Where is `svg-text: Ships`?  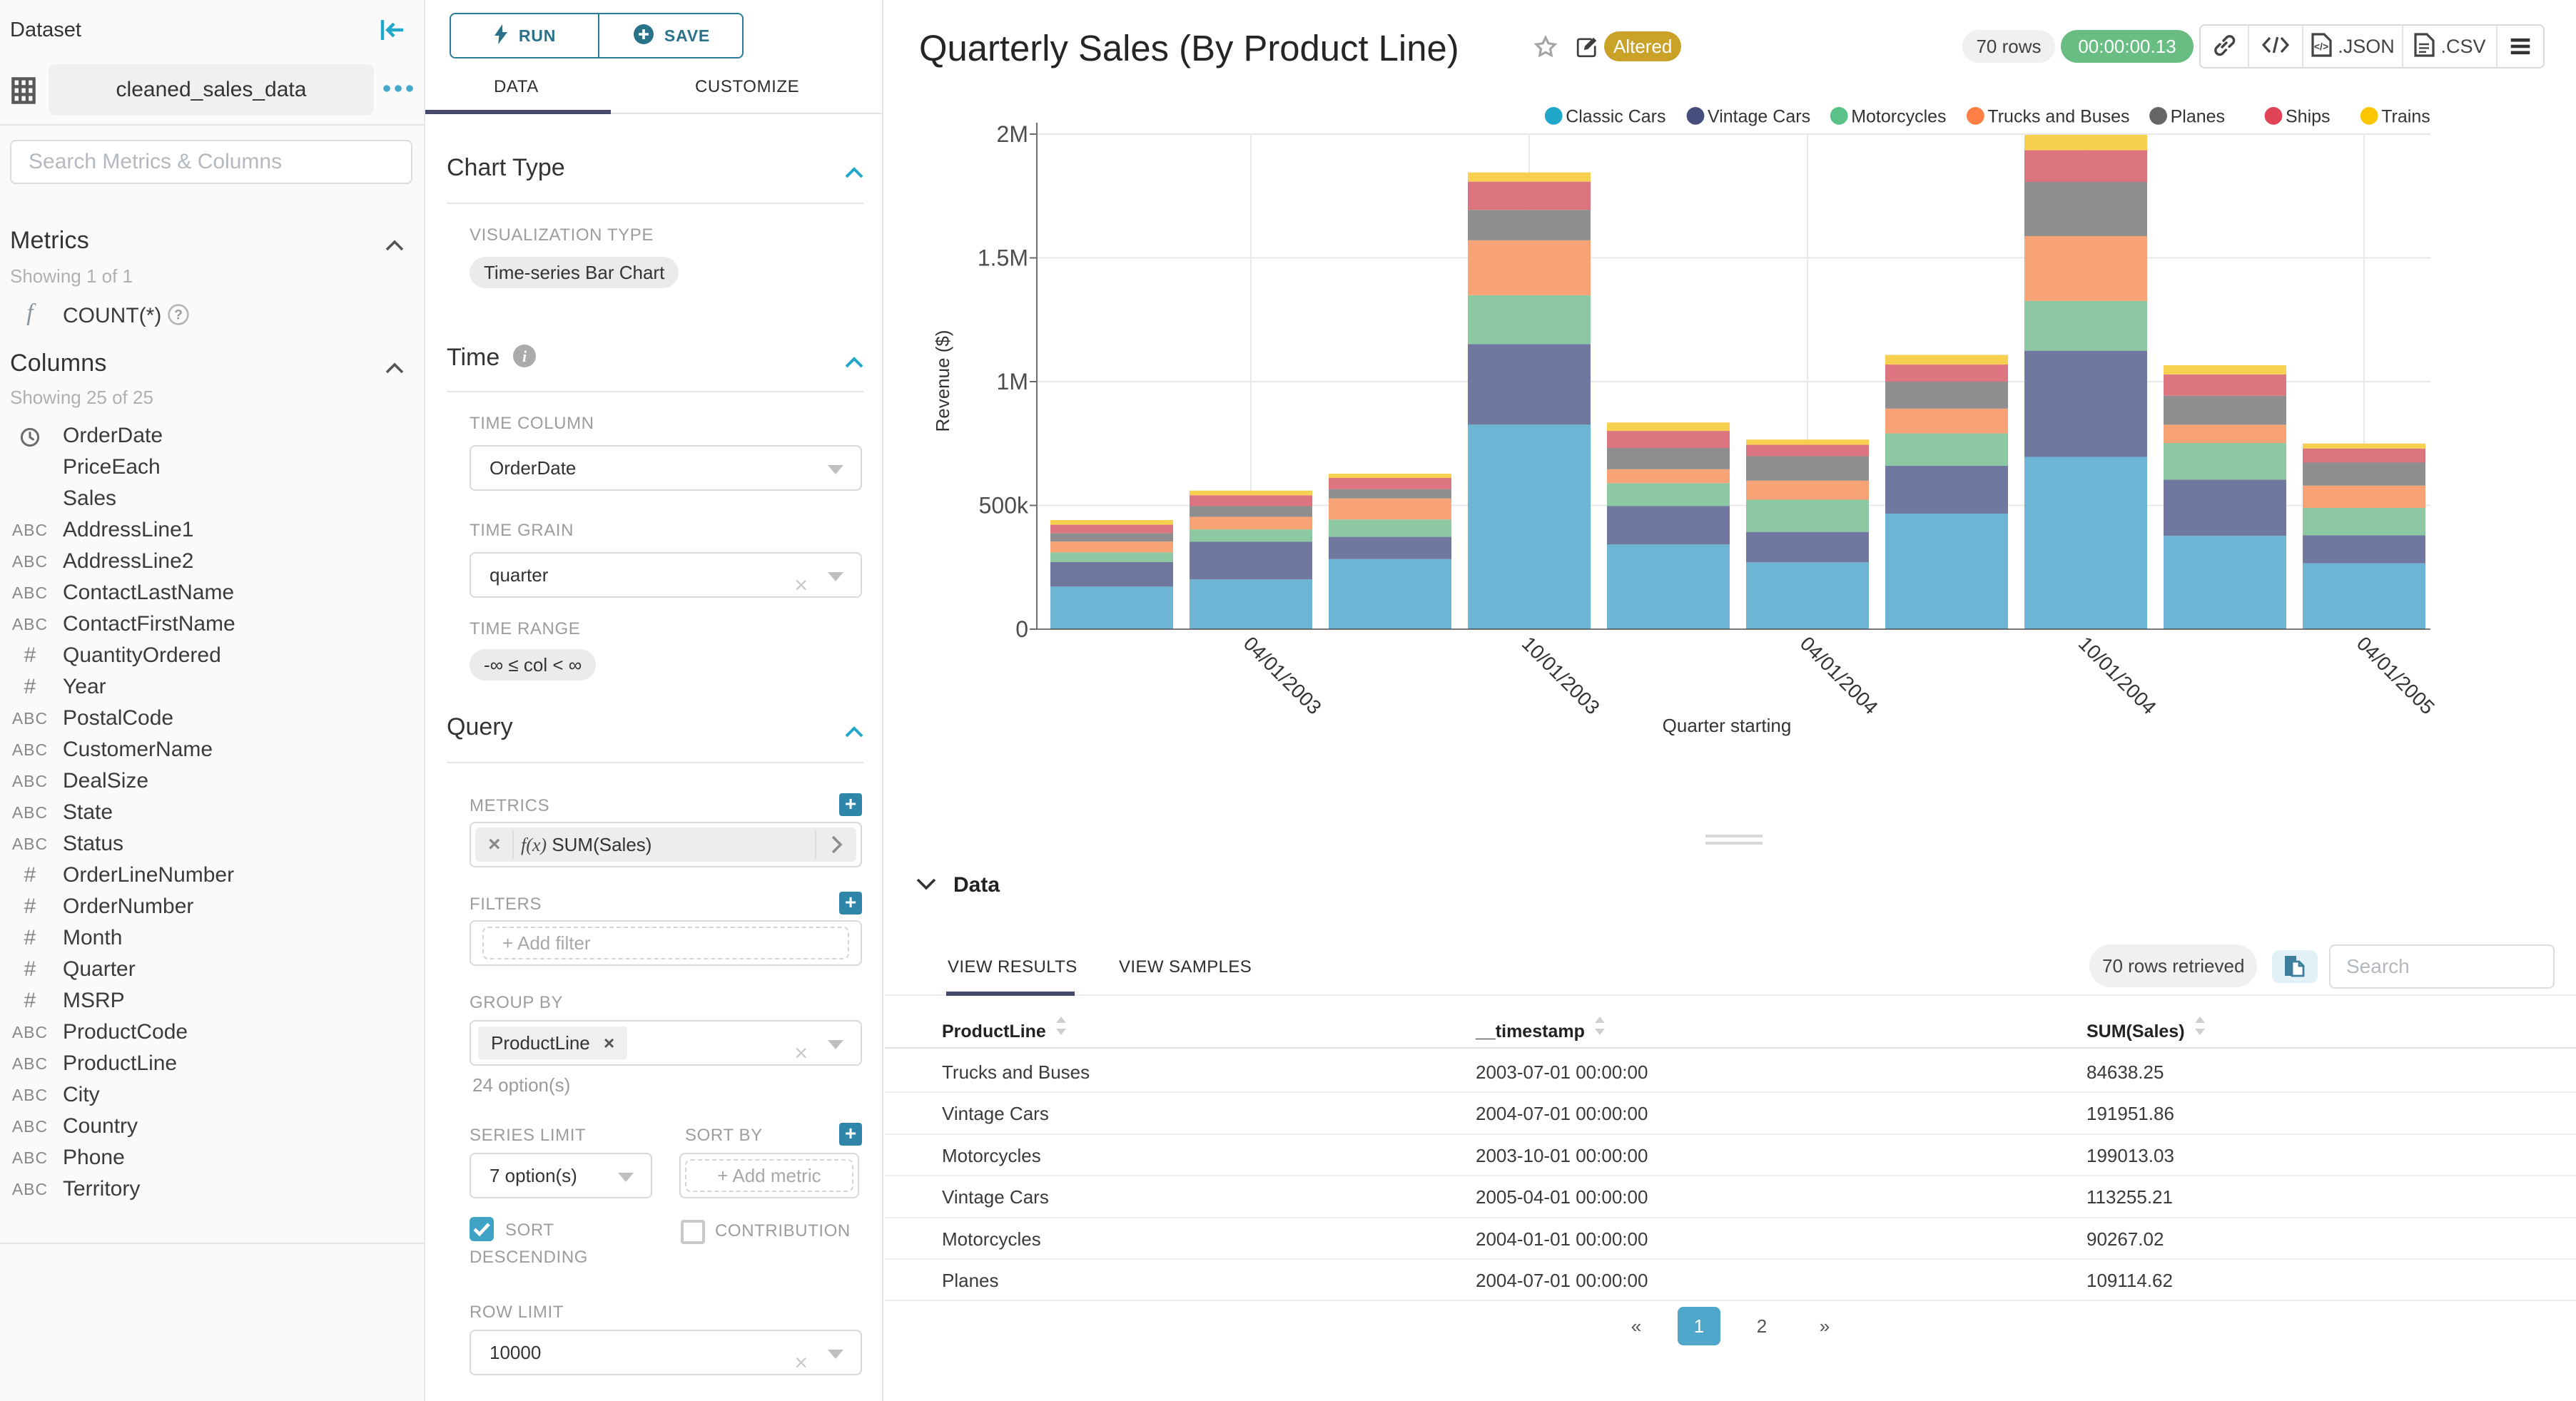
svg-text: Ships is located at coordinates (2308, 116).